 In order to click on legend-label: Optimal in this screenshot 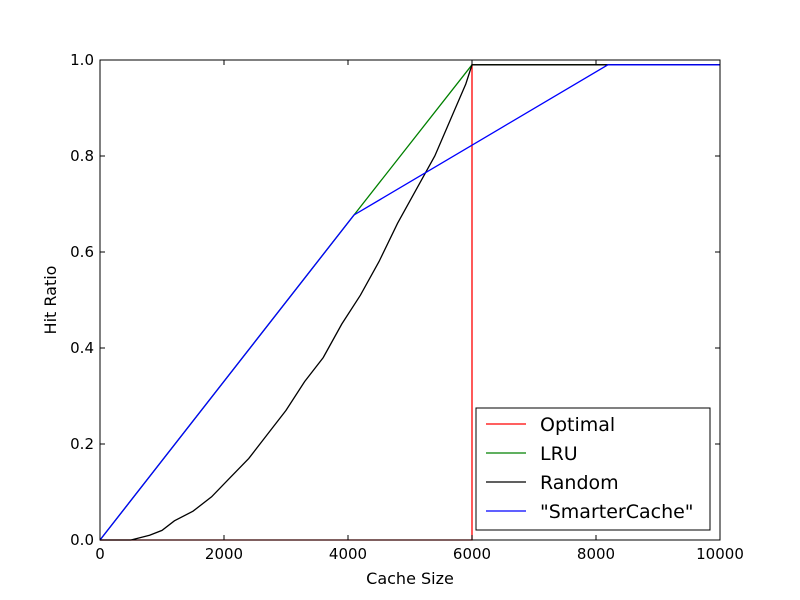, I will do `click(577, 425)`.